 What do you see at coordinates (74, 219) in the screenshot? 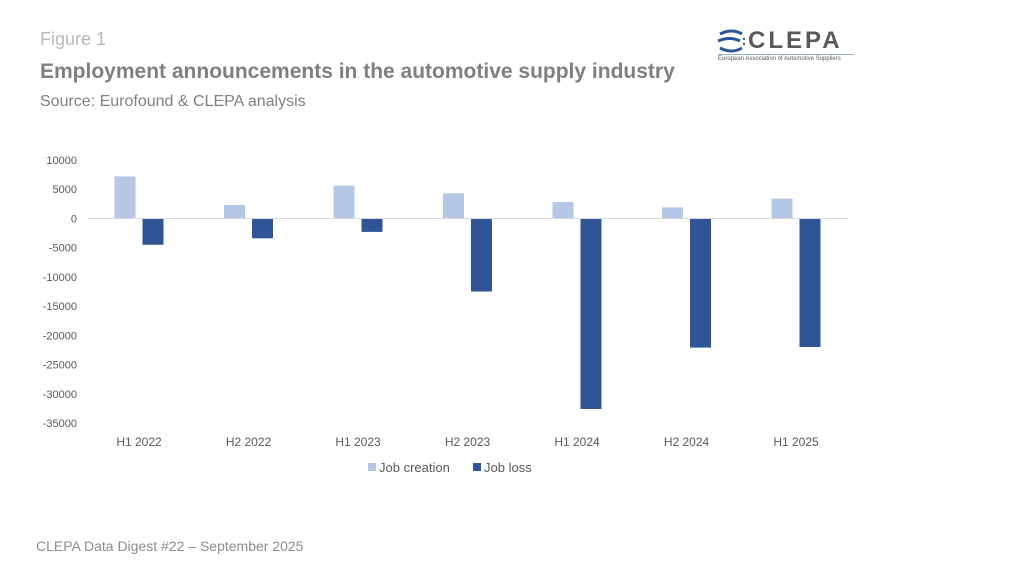
I see `y-tick-label: 0` at bounding box center [74, 219].